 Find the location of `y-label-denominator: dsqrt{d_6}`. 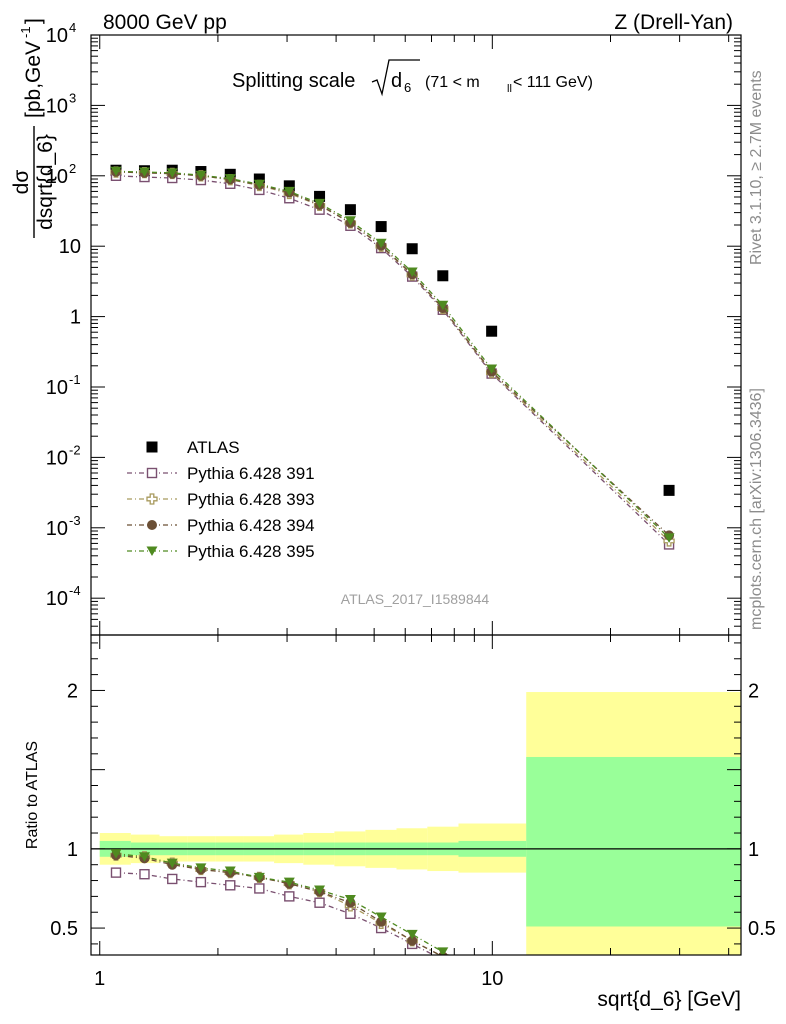

y-label-denominator: dsqrt{d_6} is located at coordinates (45, 182).